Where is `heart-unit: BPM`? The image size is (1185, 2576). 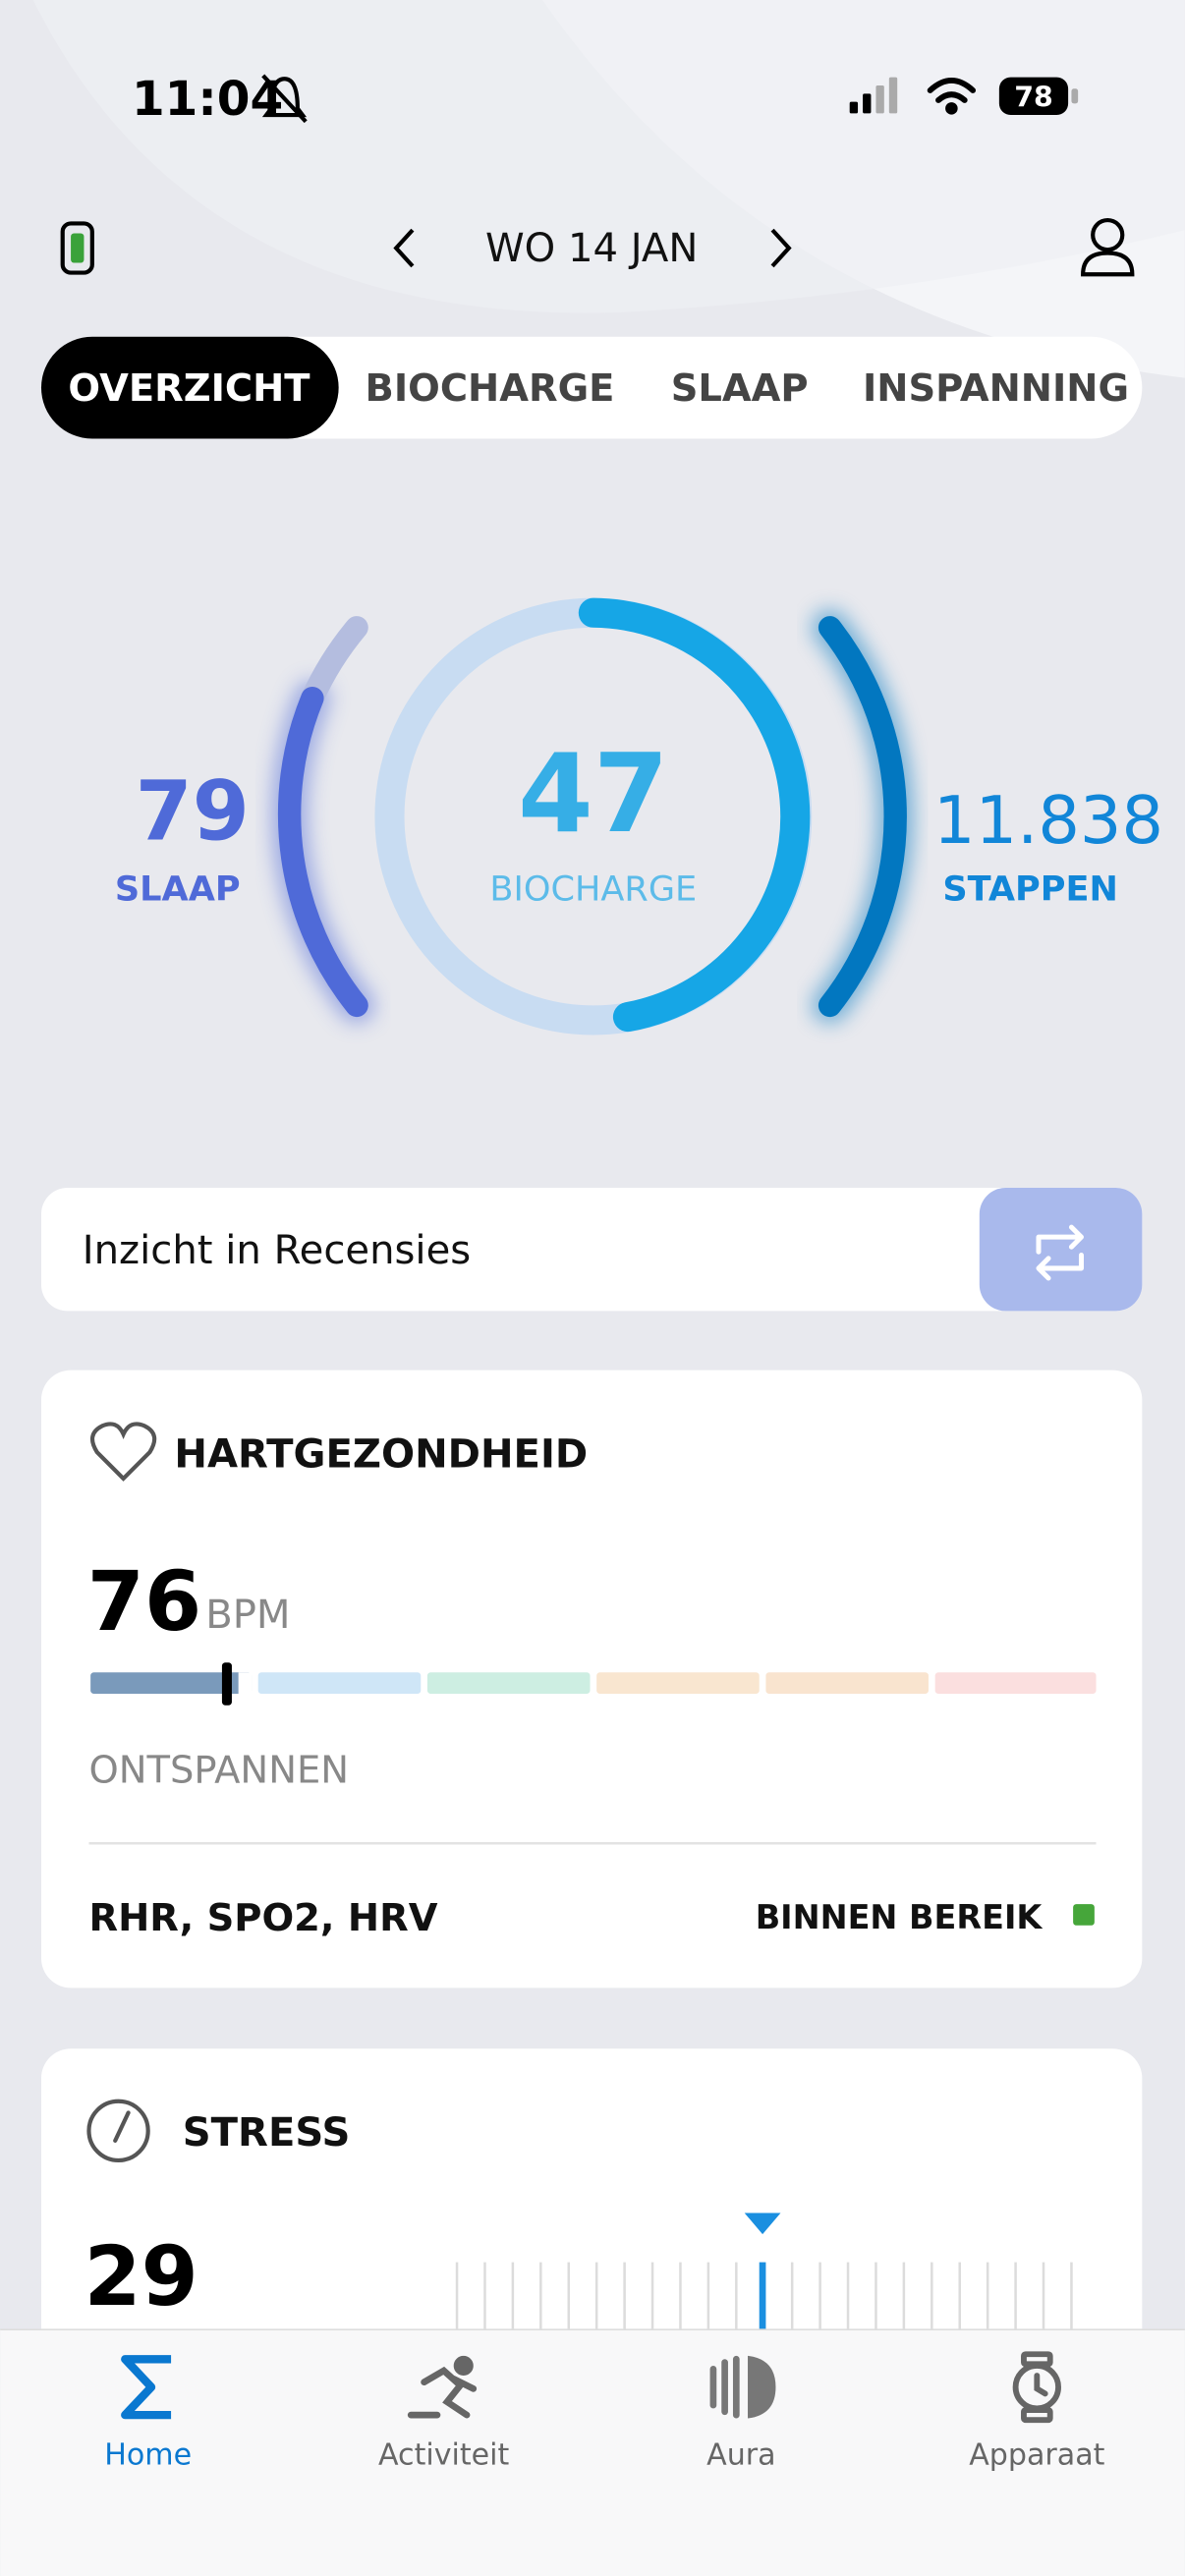 heart-unit: BPM is located at coordinates (248, 1615).